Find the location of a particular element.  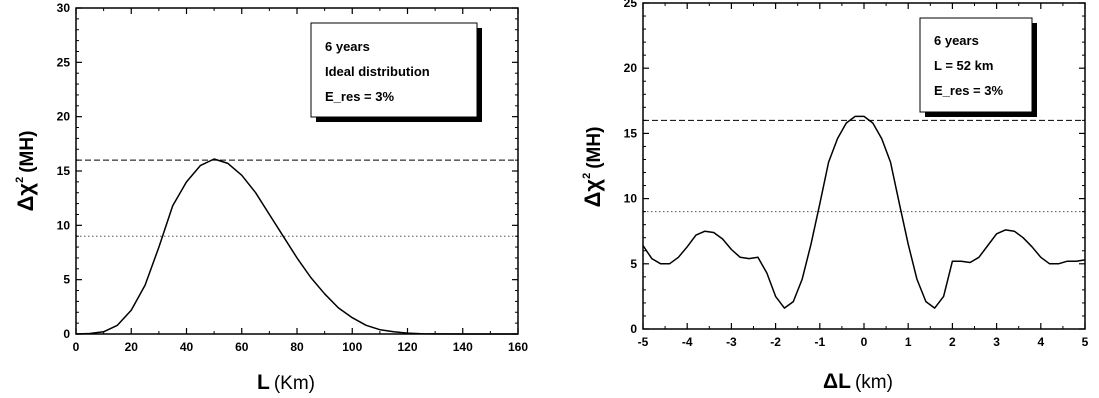

x-axis-label: ΔL (km) is located at coordinates (858, 381).